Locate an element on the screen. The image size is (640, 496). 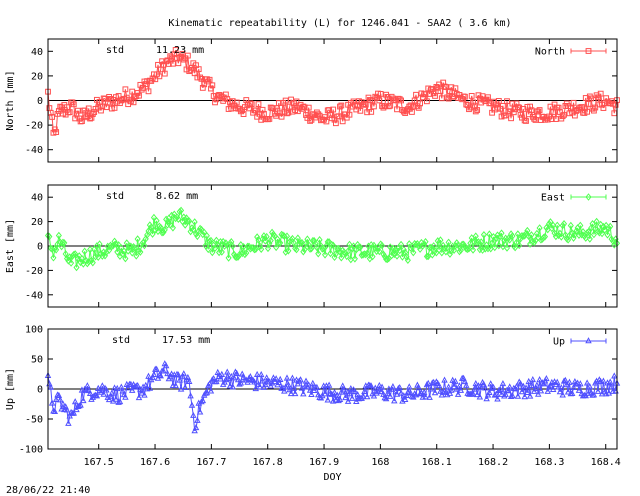
up-std-label: std is located at coordinates (121, 340).